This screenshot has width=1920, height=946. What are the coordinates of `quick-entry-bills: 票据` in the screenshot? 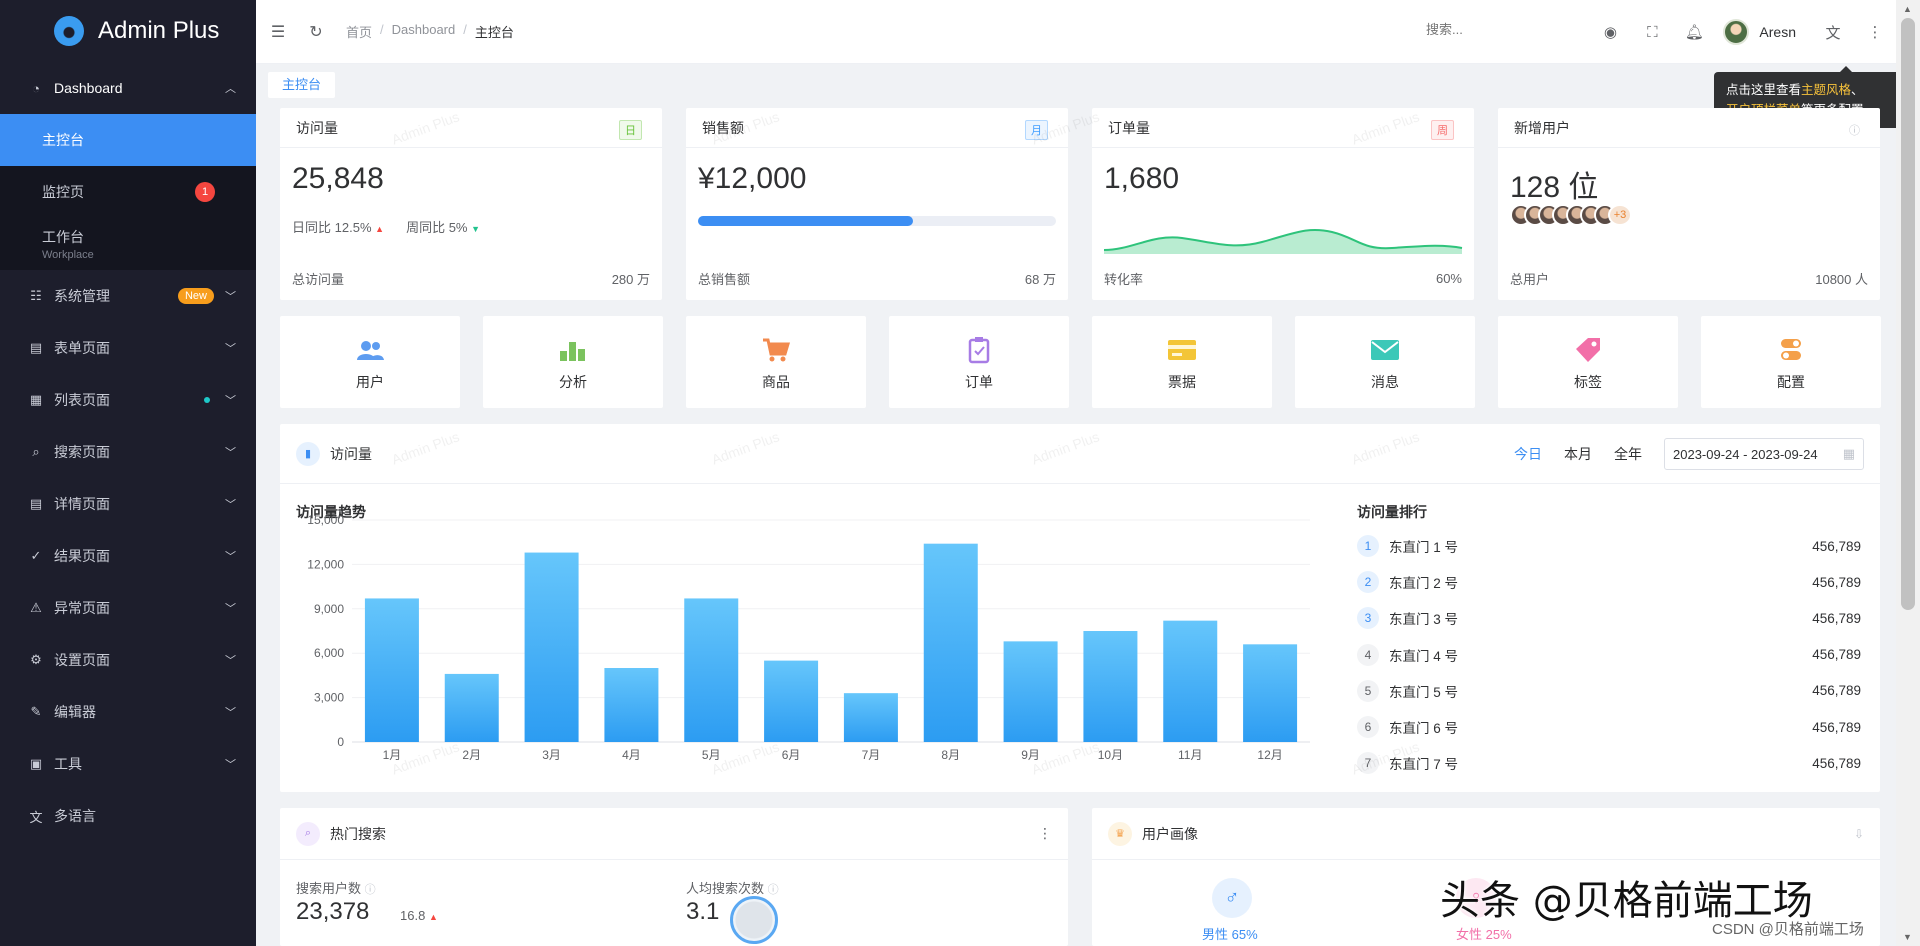 It's located at (1182, 362).